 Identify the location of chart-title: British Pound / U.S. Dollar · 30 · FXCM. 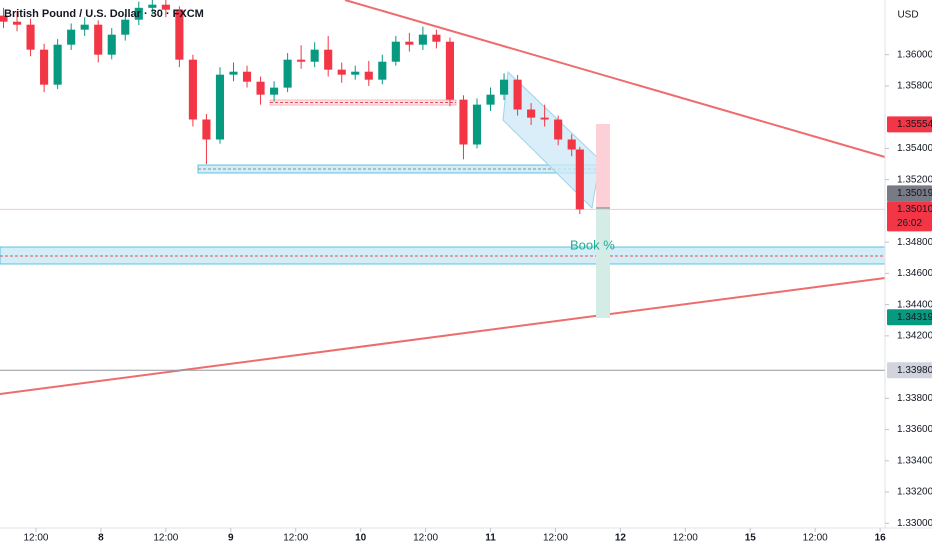
(104, 14).